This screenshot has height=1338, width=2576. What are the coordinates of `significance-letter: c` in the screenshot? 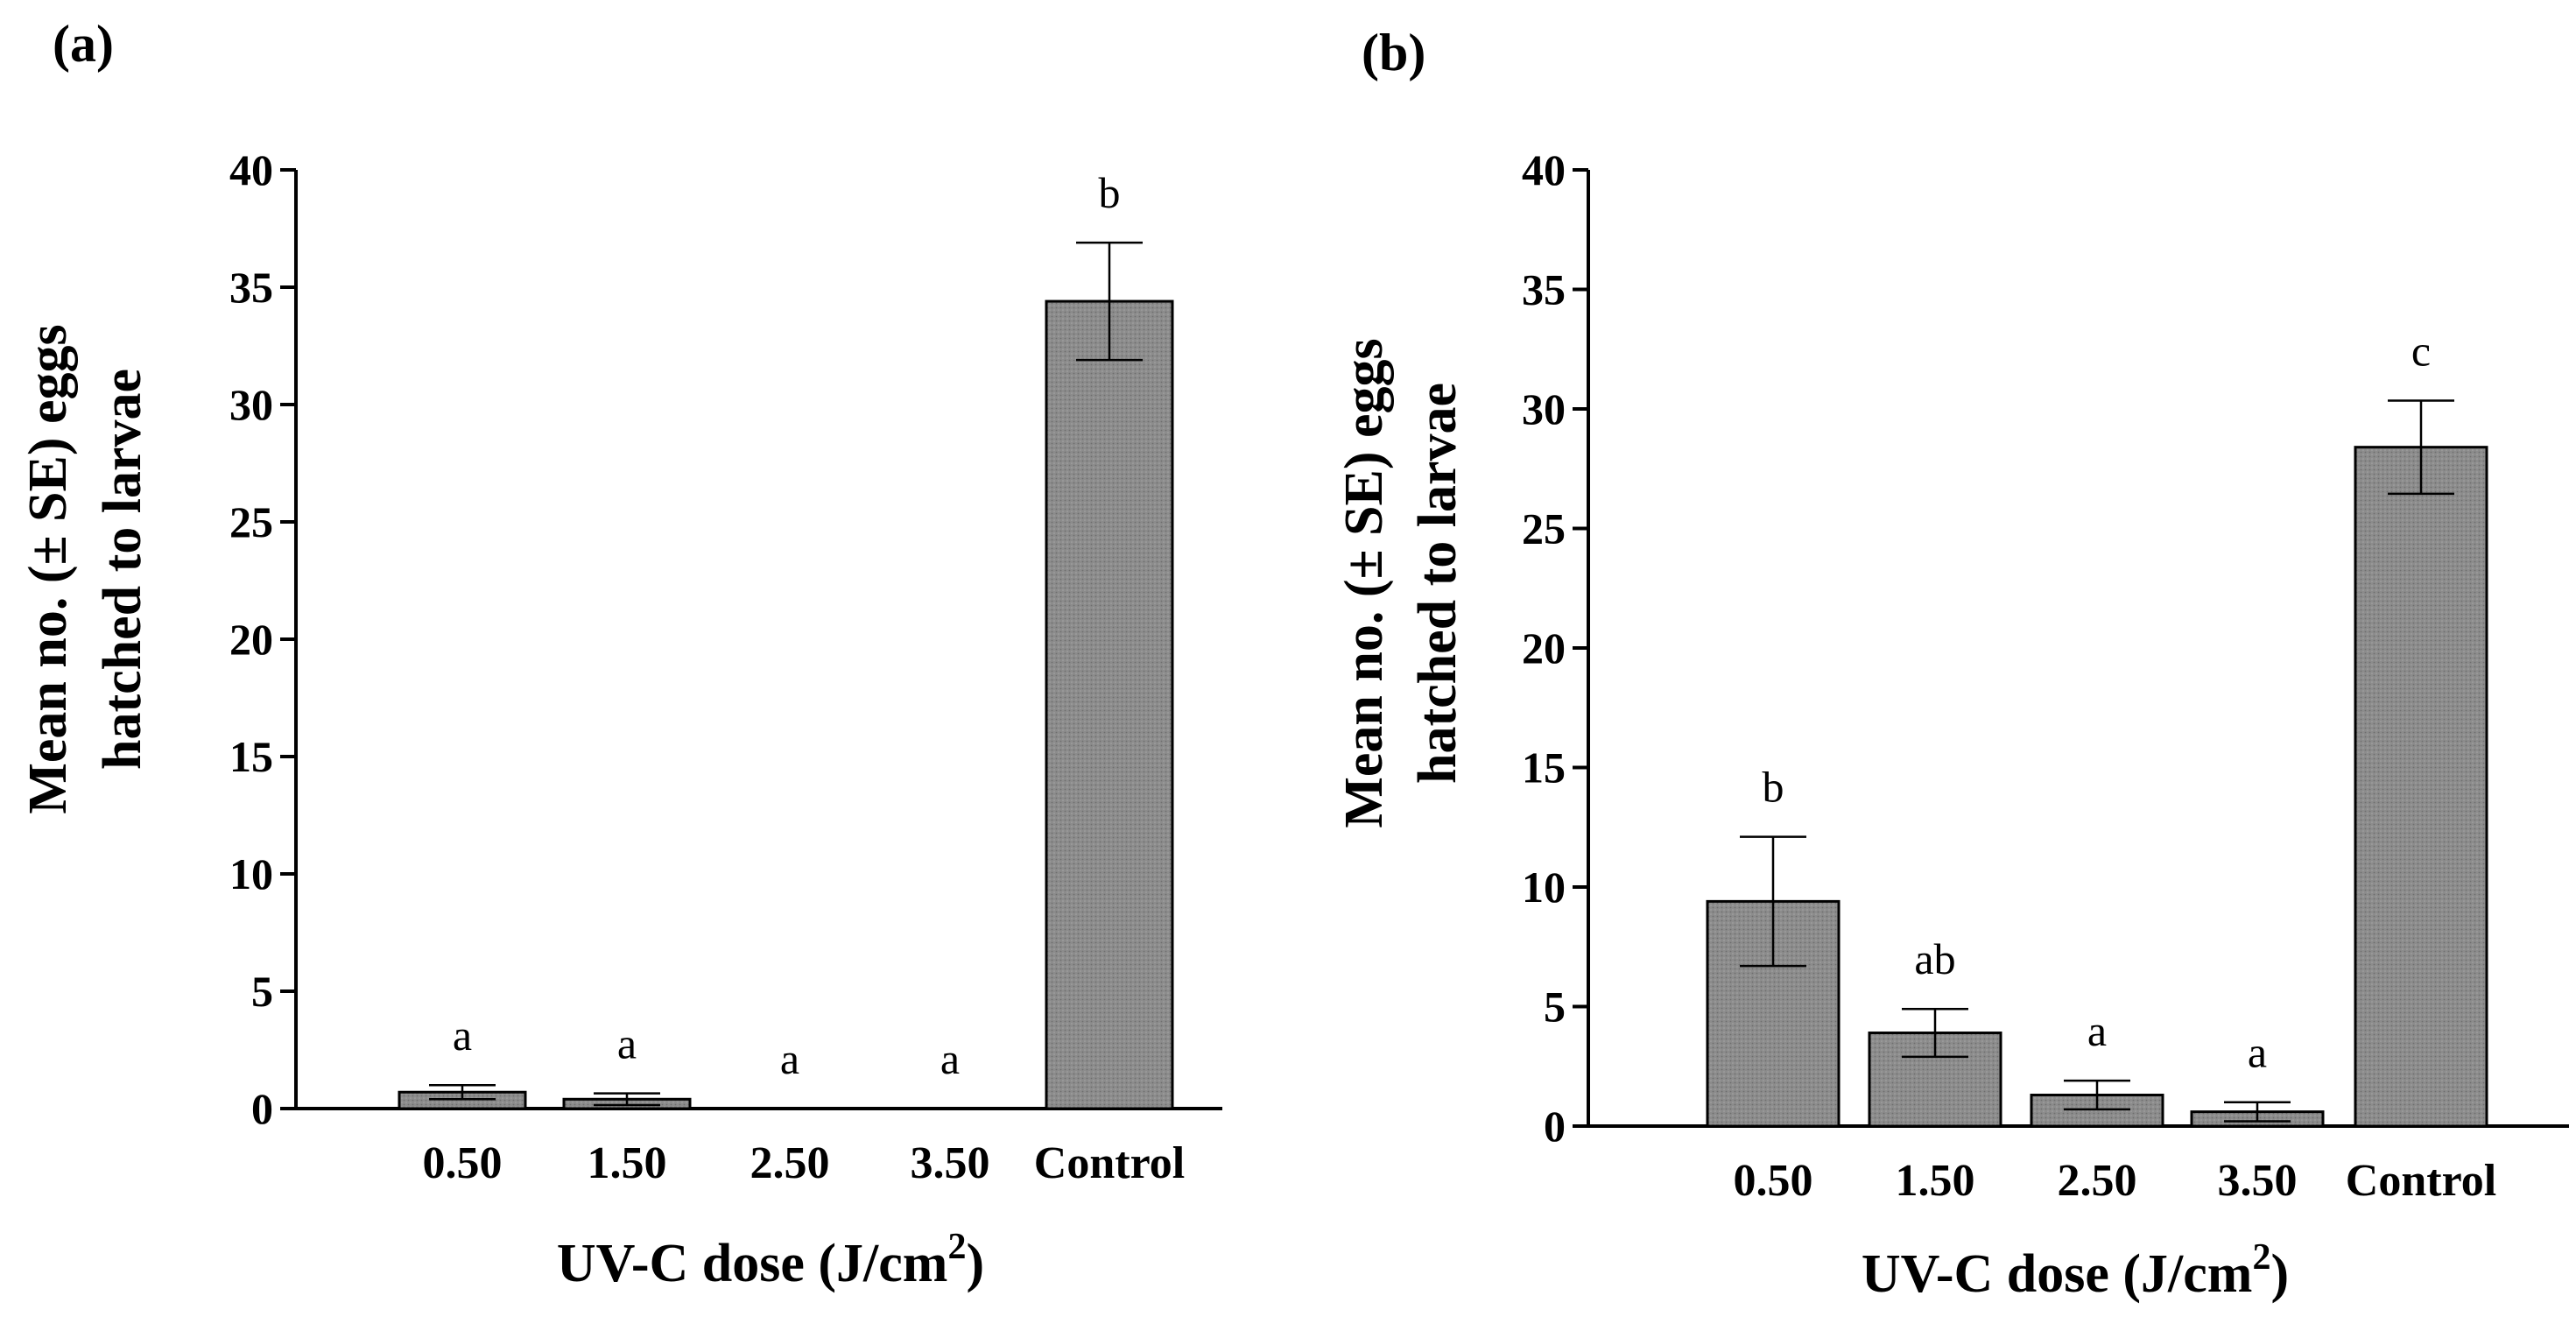 It's located at (2421, 350).